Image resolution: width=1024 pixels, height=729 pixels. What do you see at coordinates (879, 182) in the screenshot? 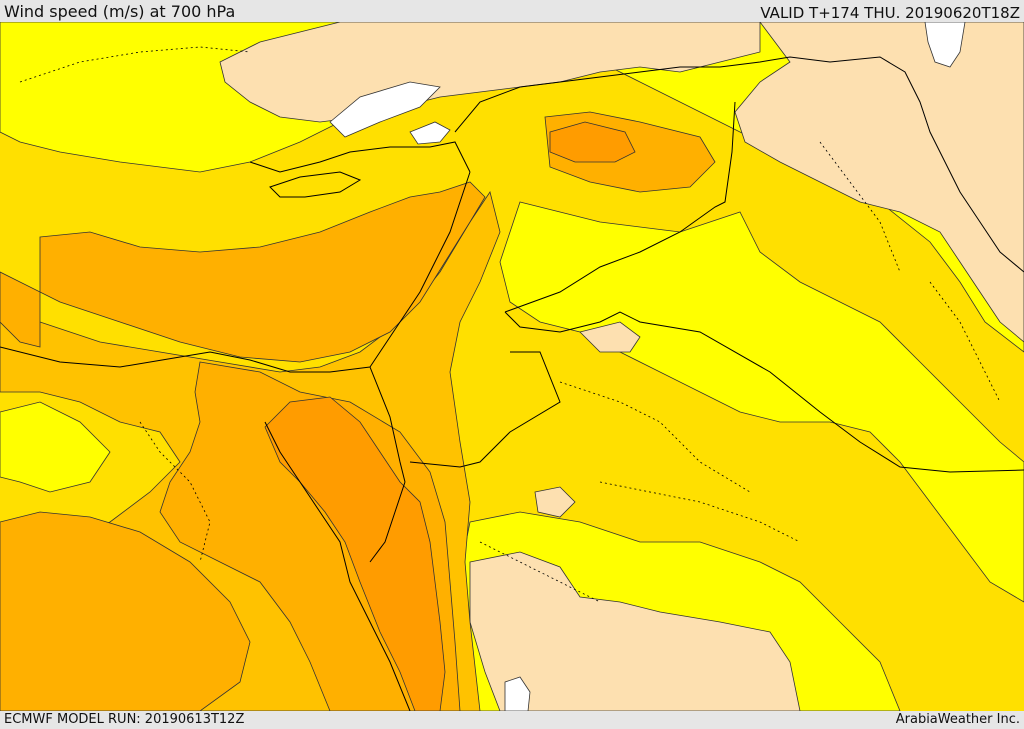
I see `band-peach-northeast` at bounding box center [879, 182].